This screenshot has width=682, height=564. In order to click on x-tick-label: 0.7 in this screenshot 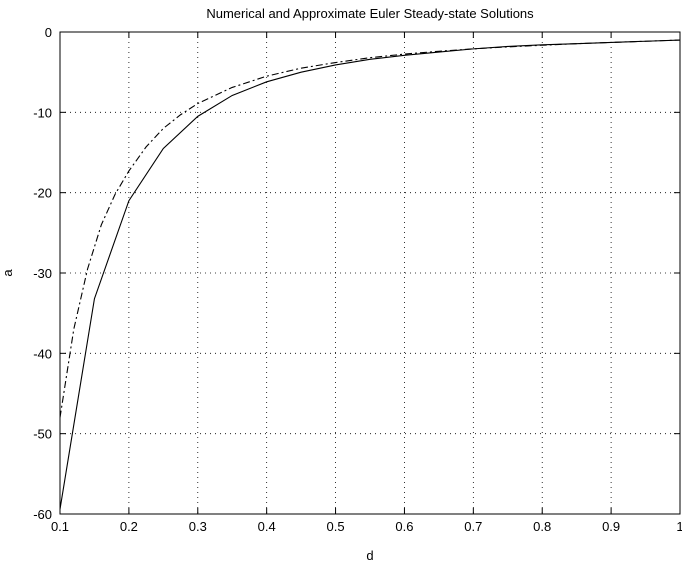, I will do `click(473, 526)`.